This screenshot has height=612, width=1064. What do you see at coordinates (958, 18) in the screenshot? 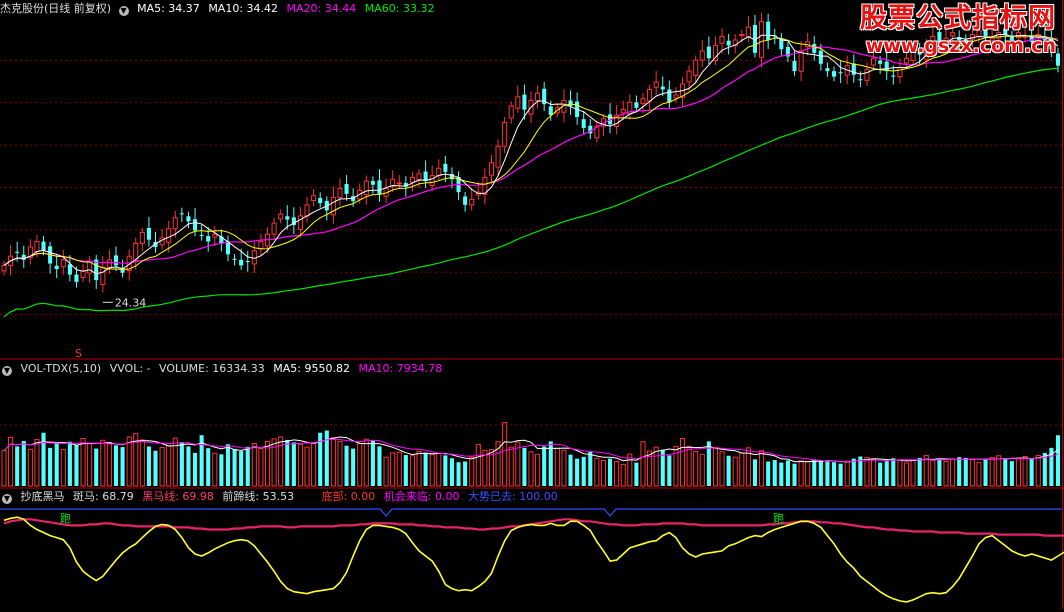
I see `watermark-title: 股票公式指标网` at bounding box center [958, 18].